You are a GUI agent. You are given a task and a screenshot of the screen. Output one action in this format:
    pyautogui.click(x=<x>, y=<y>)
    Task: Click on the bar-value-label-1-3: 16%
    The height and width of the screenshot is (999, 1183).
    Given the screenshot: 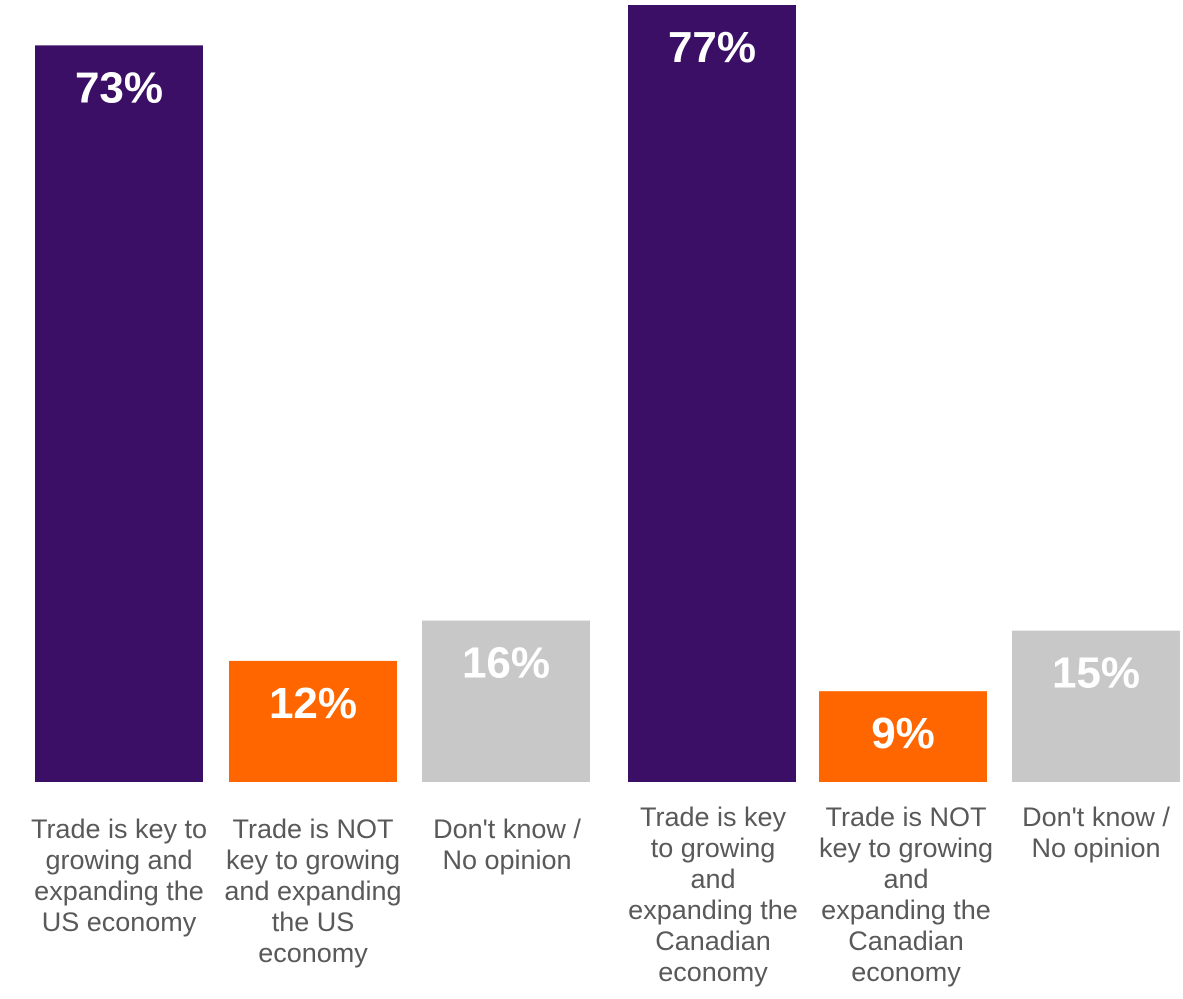 What is the action you would take?
    pyautogui.click(x=506, y=663)
    